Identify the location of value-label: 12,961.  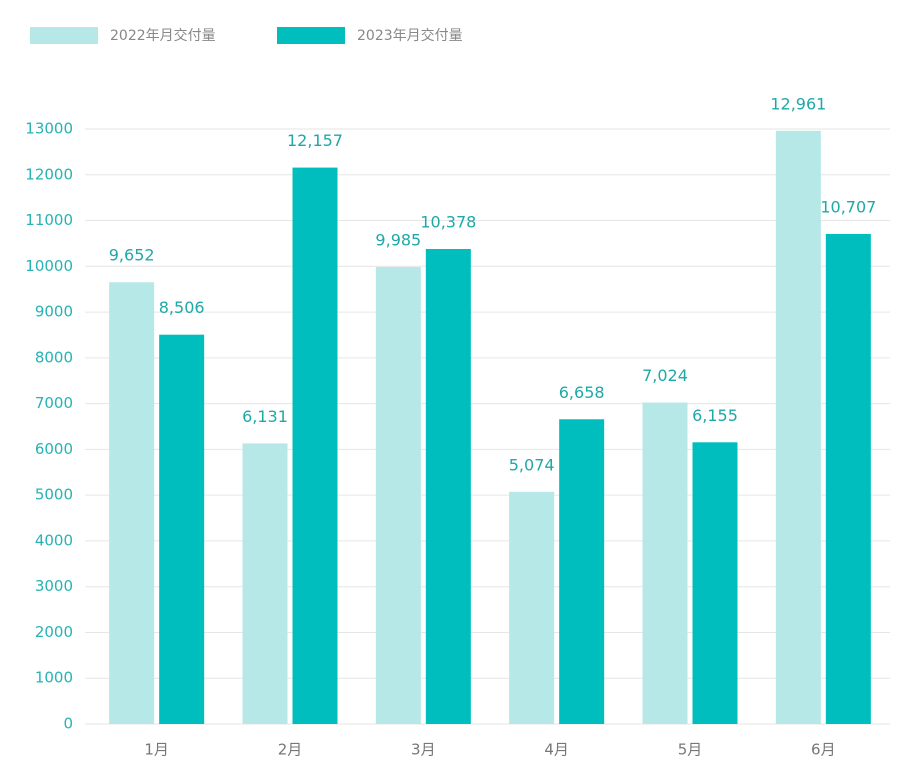
(798, 103).